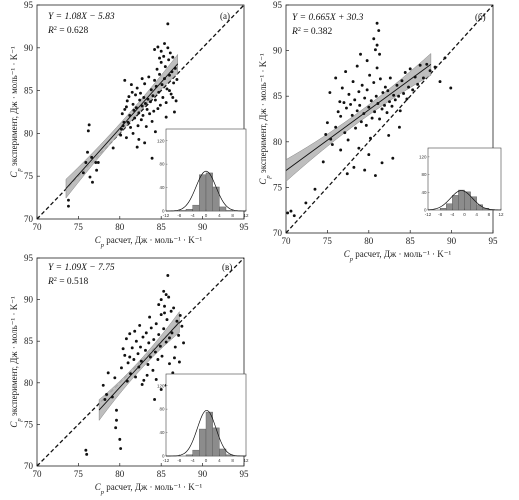 The height and width of the screenshot is (500, 519). What do you see at coordinates (16, 362) in the screenshot?
I see `y-axis-label: Cp эксперимент, Дж · моль⁻¹ · K⁻¹` at bounding box center [16, 362].